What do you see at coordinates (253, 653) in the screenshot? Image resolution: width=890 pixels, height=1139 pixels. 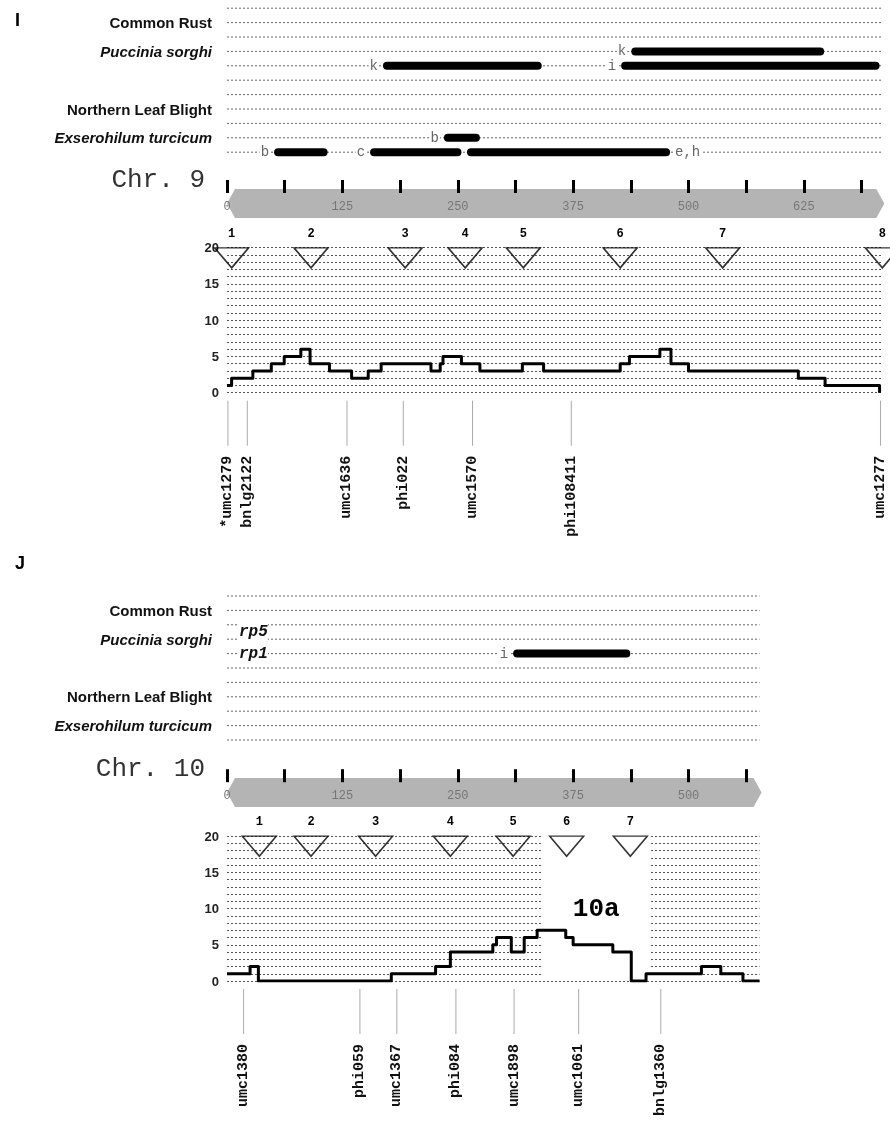 I see `annotation: rp1` at bounding box center [253, 653].